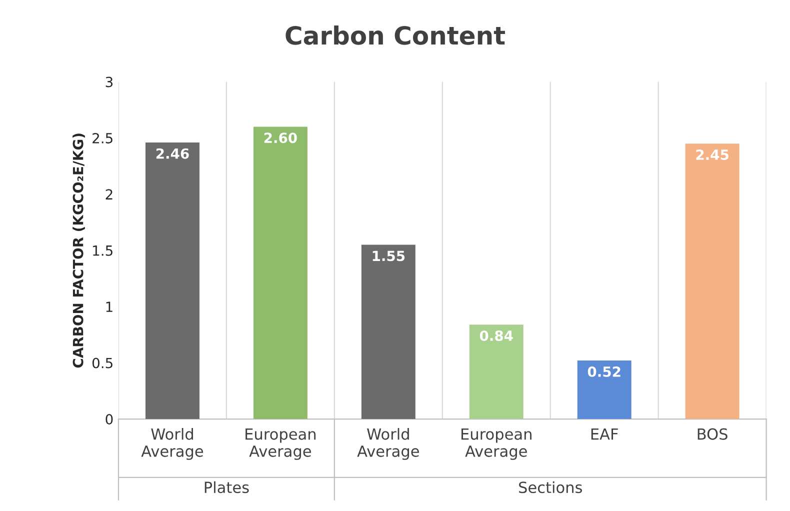  I want to click on y-tick-label: 2.5, so click(102, 138).